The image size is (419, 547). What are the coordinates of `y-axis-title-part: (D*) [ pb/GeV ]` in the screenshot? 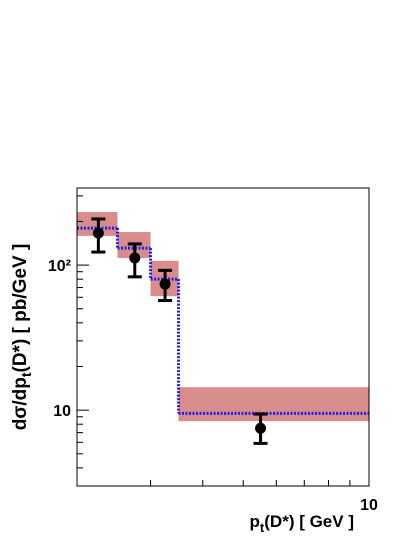 It's located at (20, 308).